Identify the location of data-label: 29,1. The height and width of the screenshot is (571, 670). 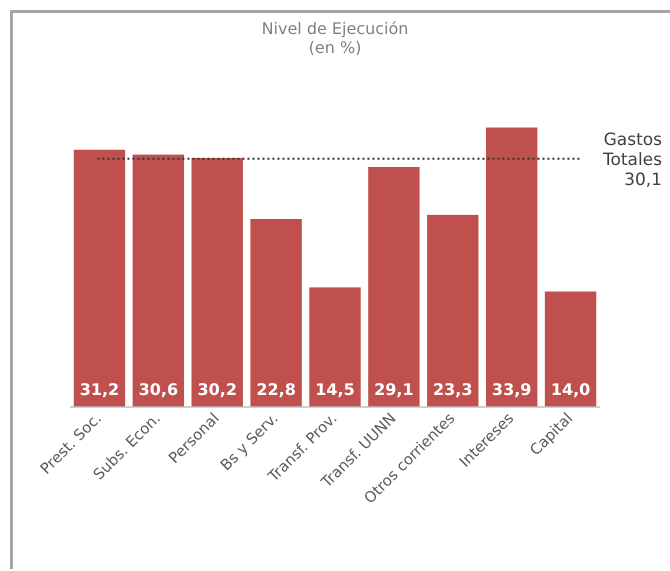
(394, 390).